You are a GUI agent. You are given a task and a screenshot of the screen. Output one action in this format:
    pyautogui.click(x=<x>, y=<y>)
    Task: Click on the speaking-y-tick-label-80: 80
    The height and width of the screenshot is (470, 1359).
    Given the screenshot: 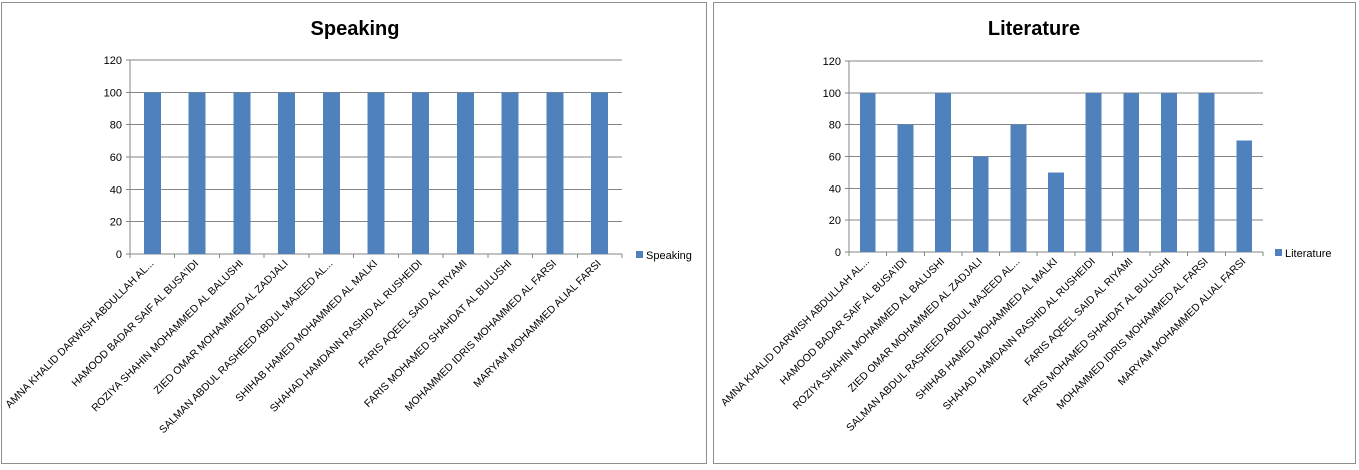 What is the action you would take?
    pyautogui.click(x=116, y=126)
    